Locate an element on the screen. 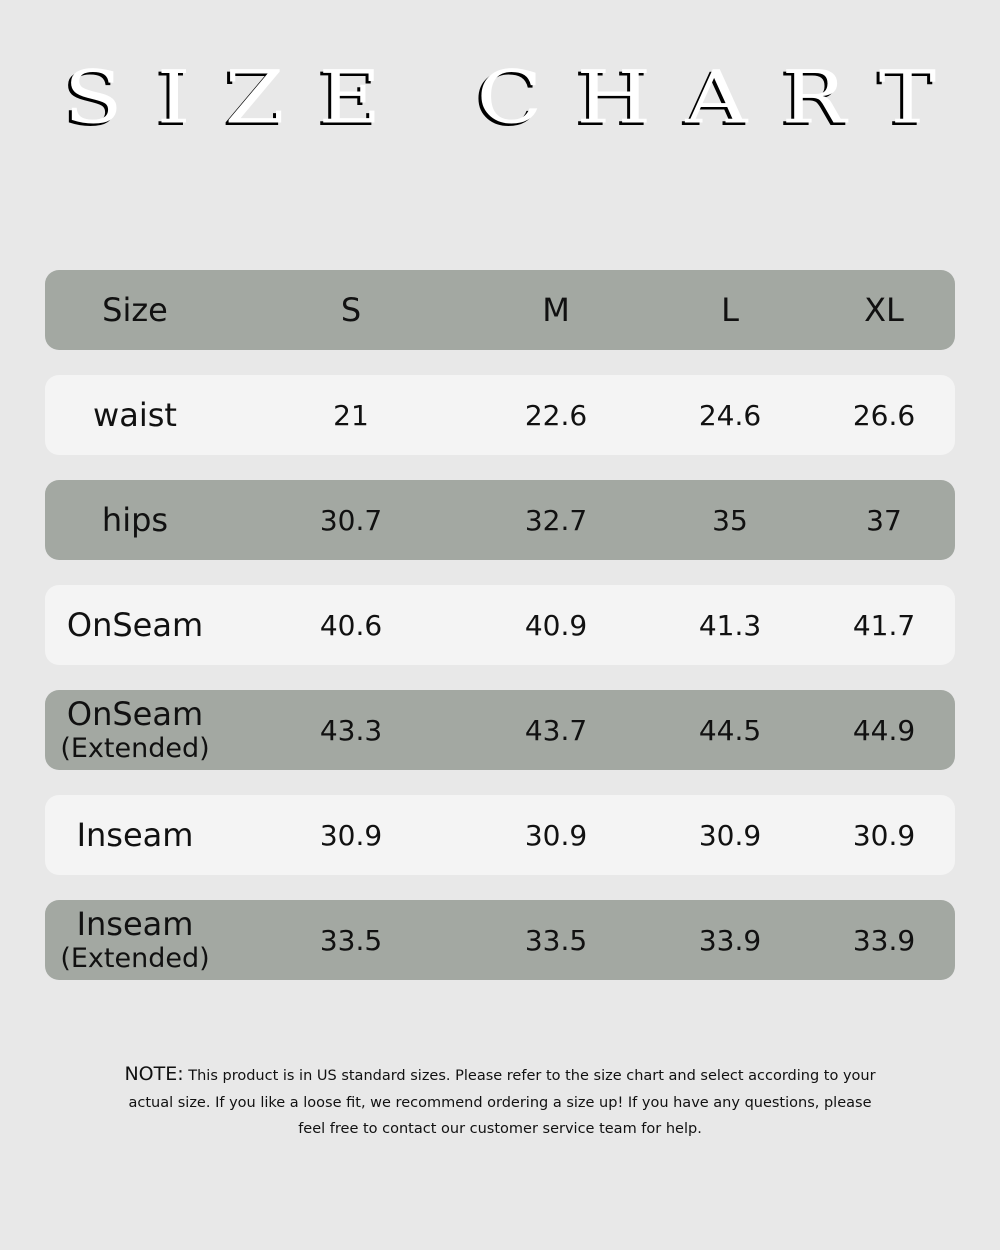 The width and height of the screenshot is (1000, 1250). table-row: waist 21 22.6 24.6 26.6 is located at coordinates (500, 415).